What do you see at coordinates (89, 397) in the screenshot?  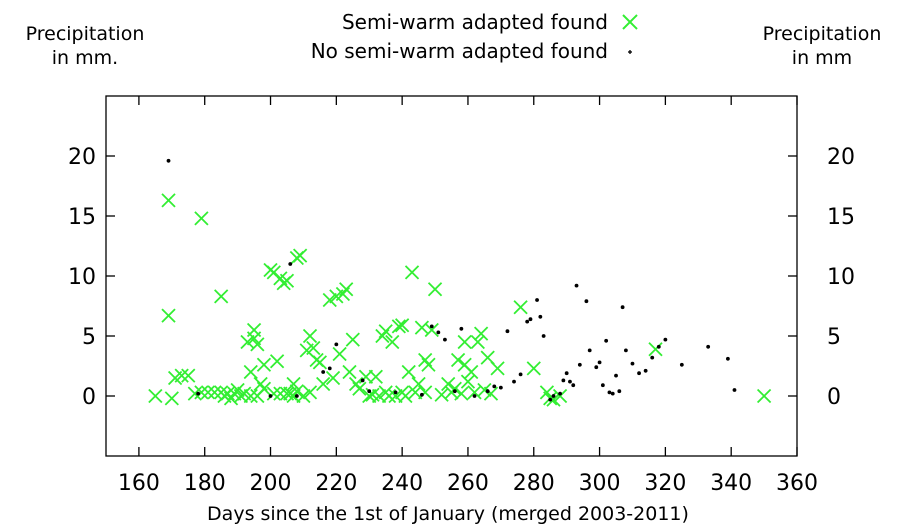 I see `y-tick-label-left: 0` at bounding box center [89, 397].